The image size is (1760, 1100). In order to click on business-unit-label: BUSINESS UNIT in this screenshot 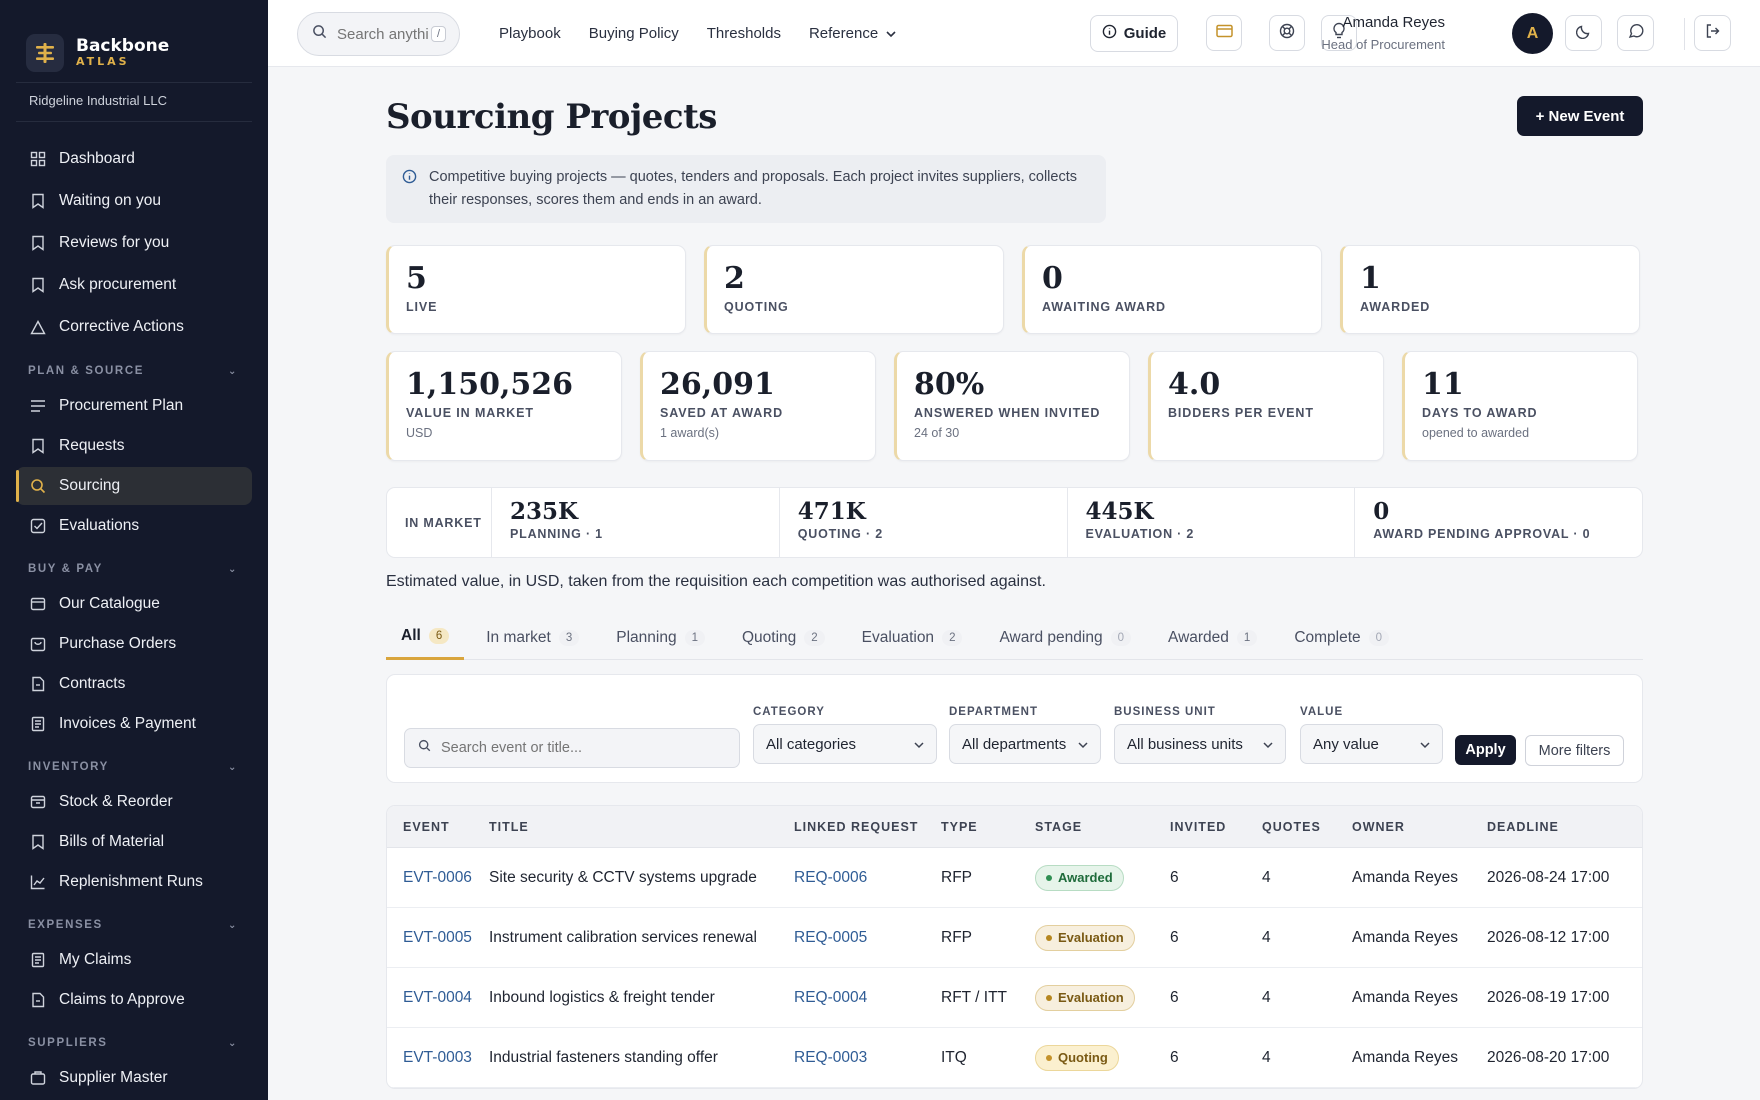, I will do `click(1165, 712)`.